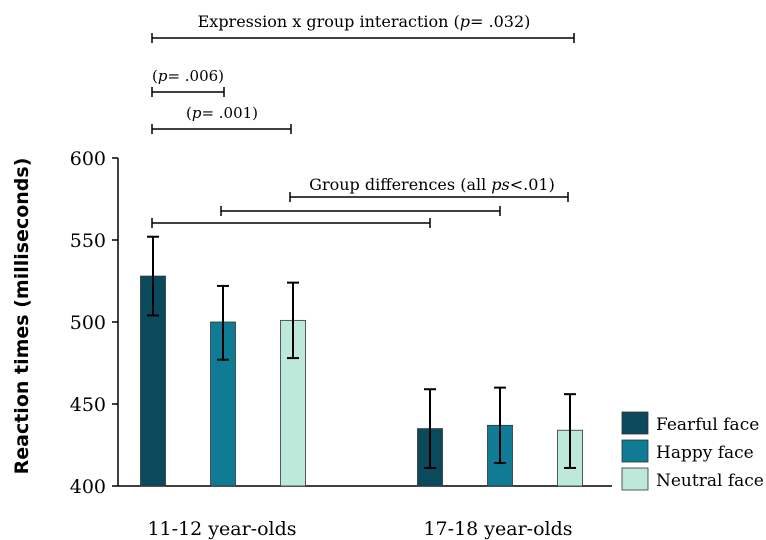  I want to click on p1-p: p, so click(163, 76).